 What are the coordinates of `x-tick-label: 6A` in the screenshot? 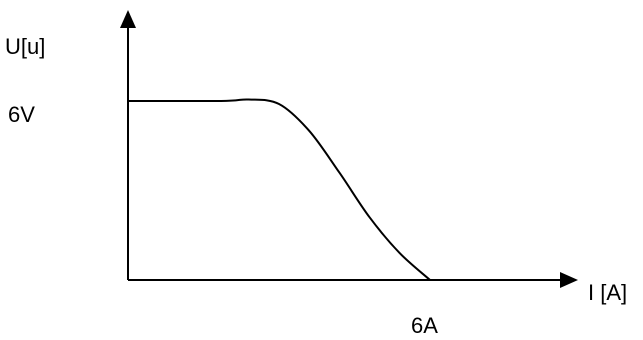 It's located at (424, 325).